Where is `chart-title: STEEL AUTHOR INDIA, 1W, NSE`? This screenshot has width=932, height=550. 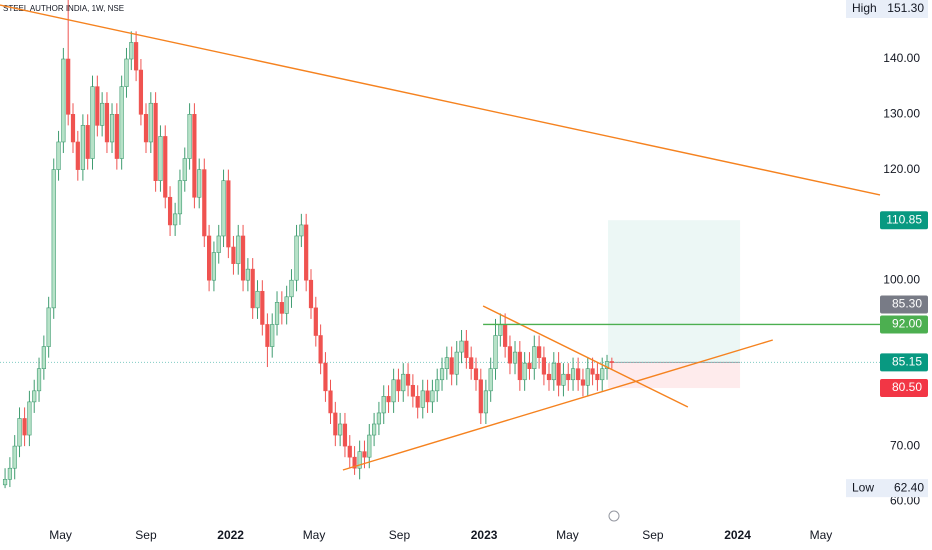 chart-title: STEEL AUTHOR INDIA, 1W, NSE is located at coordinates (63, 8).